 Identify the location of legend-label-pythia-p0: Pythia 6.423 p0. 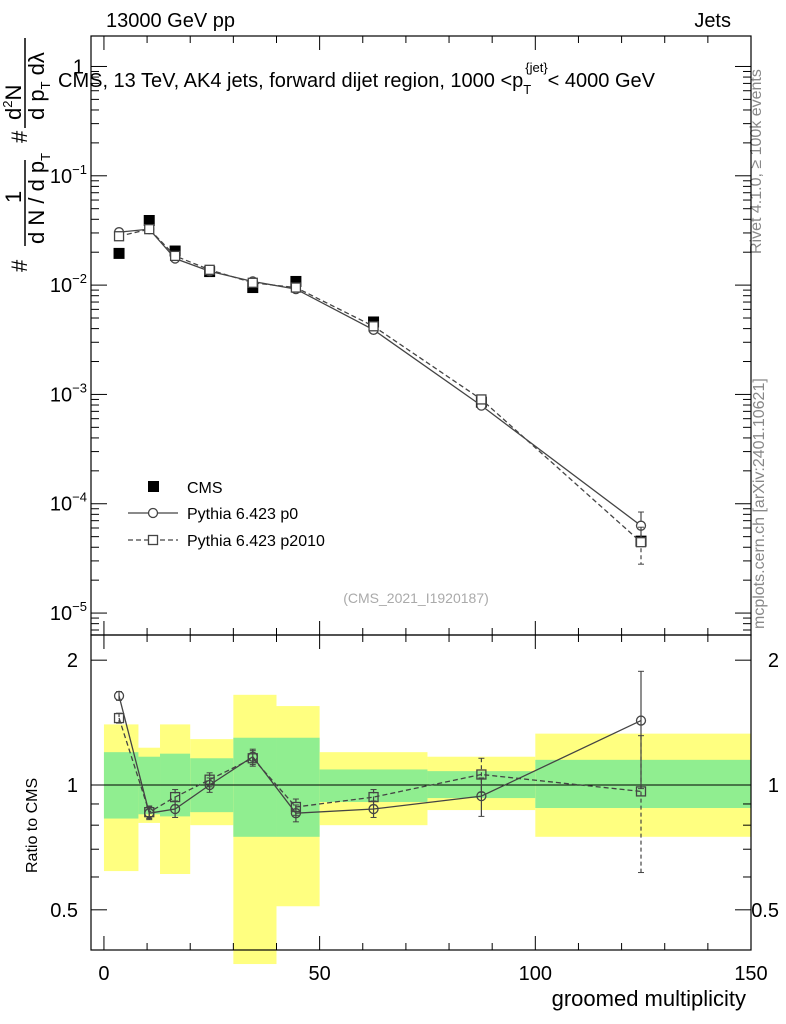
(242, 514).